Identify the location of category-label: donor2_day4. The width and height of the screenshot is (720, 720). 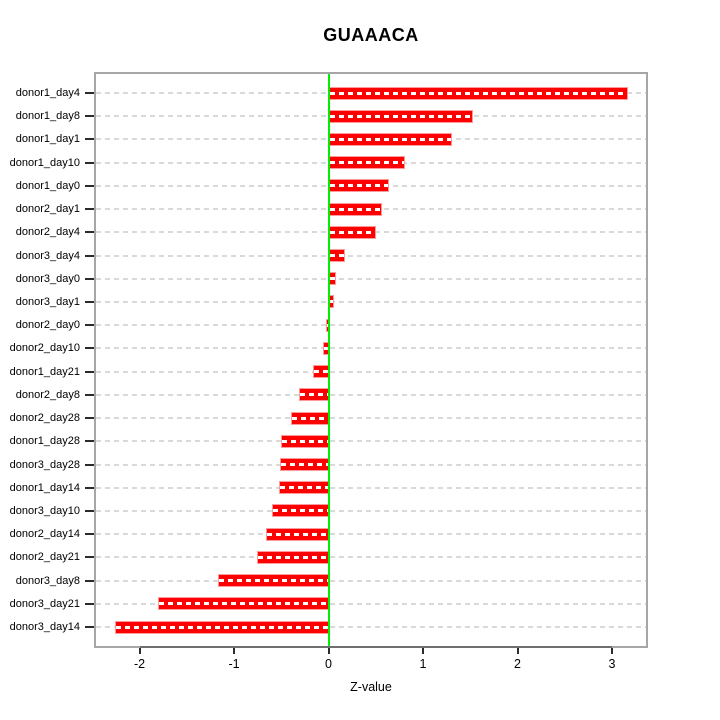
(47, 232).